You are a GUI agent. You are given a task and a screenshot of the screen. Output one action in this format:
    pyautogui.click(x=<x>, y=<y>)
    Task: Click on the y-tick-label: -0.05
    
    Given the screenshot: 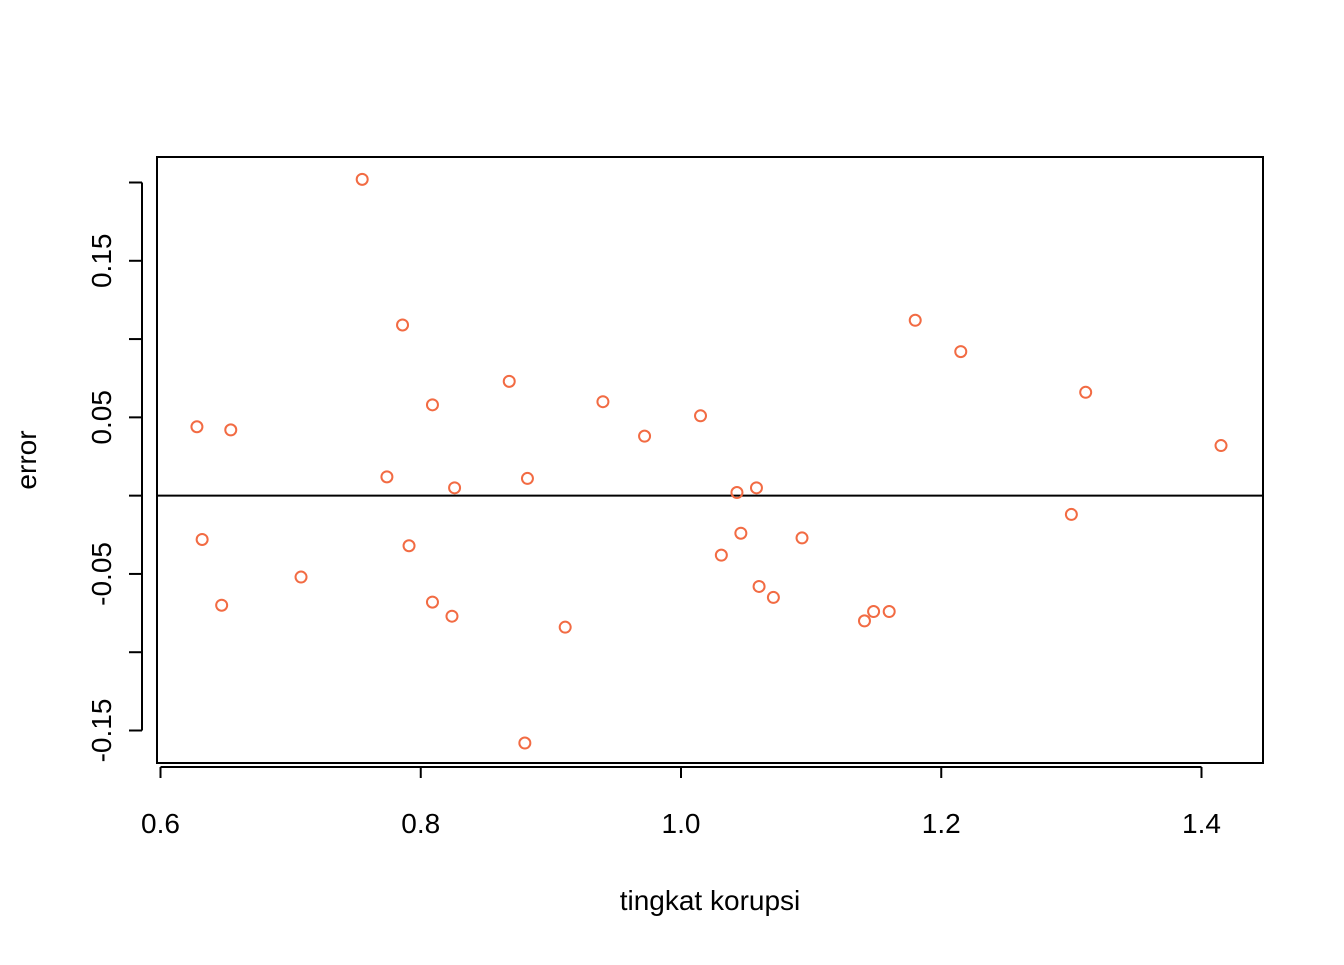 What is the action you would take?
    pyautogui.click(x=101, y=574)
    